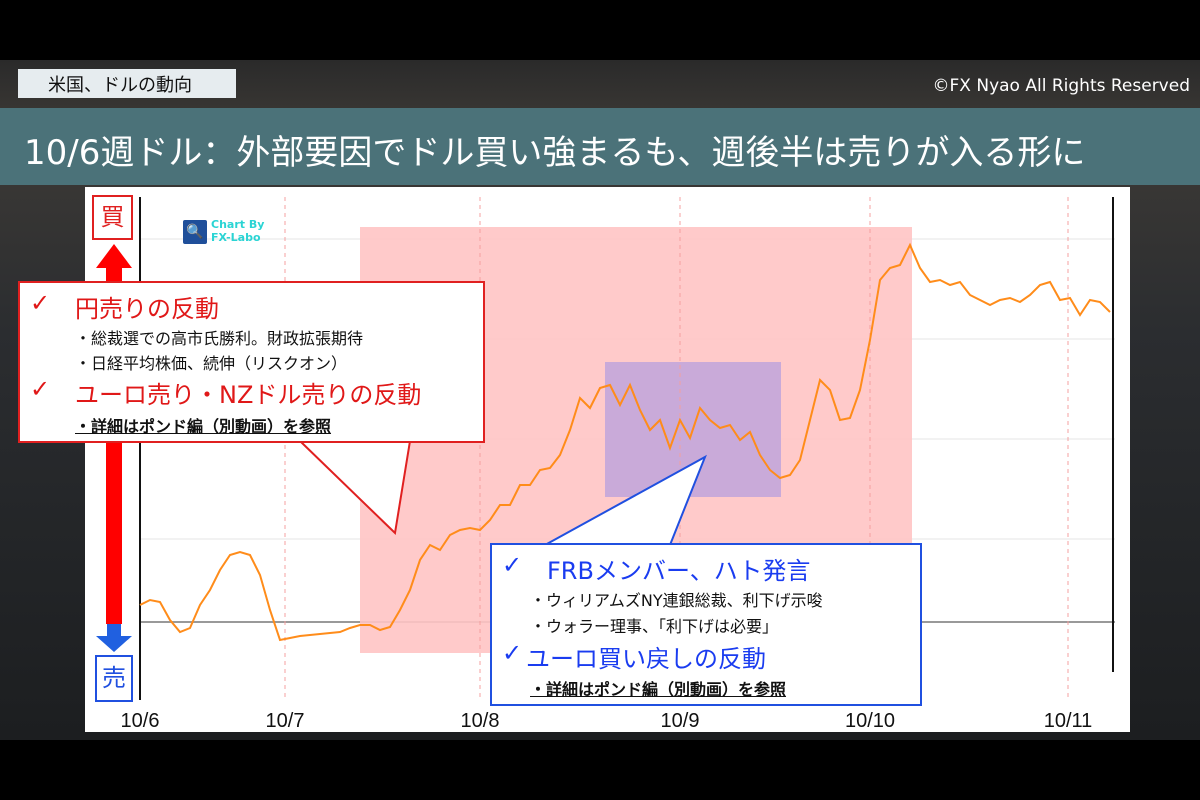 The image size is (1200, 800). I want to click on copyright: ©FX Nyao All Rights Reserved, so click(1061, 86).